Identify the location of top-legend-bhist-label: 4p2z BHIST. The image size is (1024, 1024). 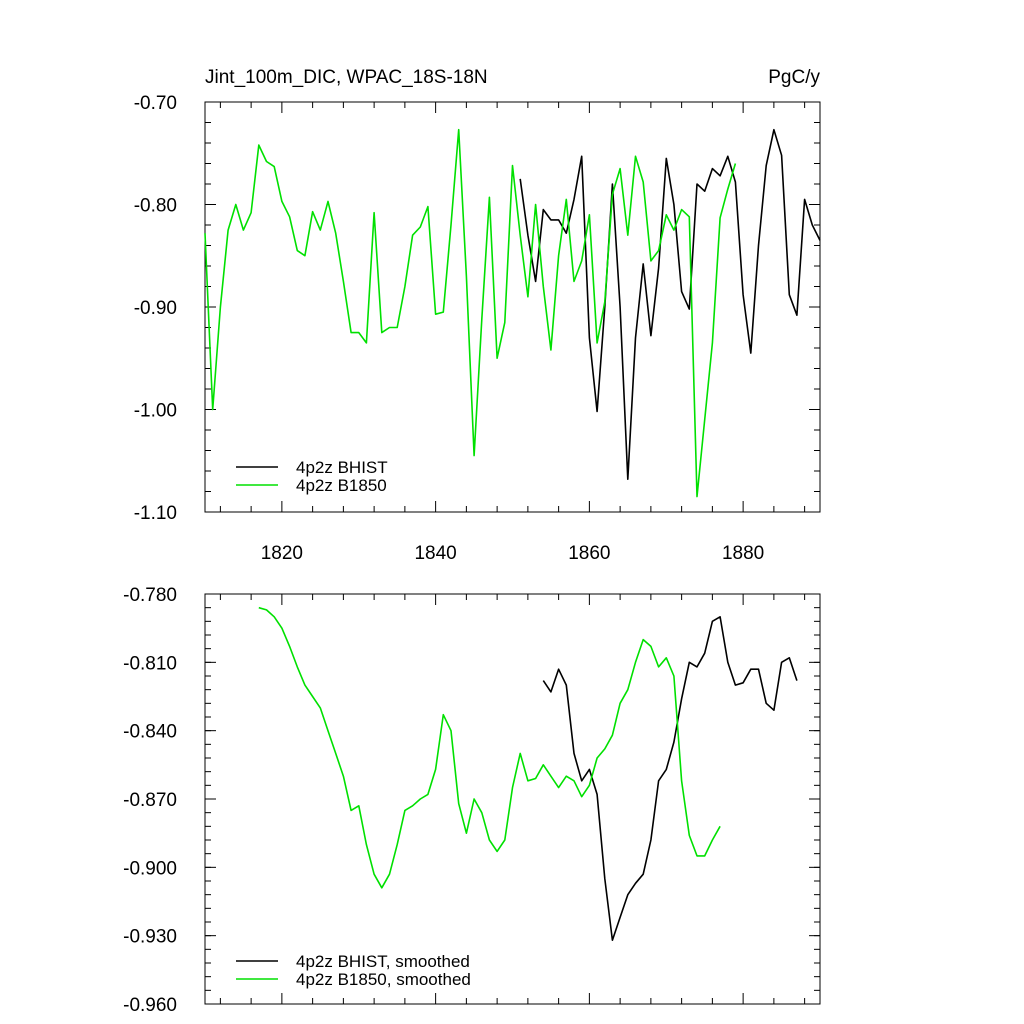
(342, 467).